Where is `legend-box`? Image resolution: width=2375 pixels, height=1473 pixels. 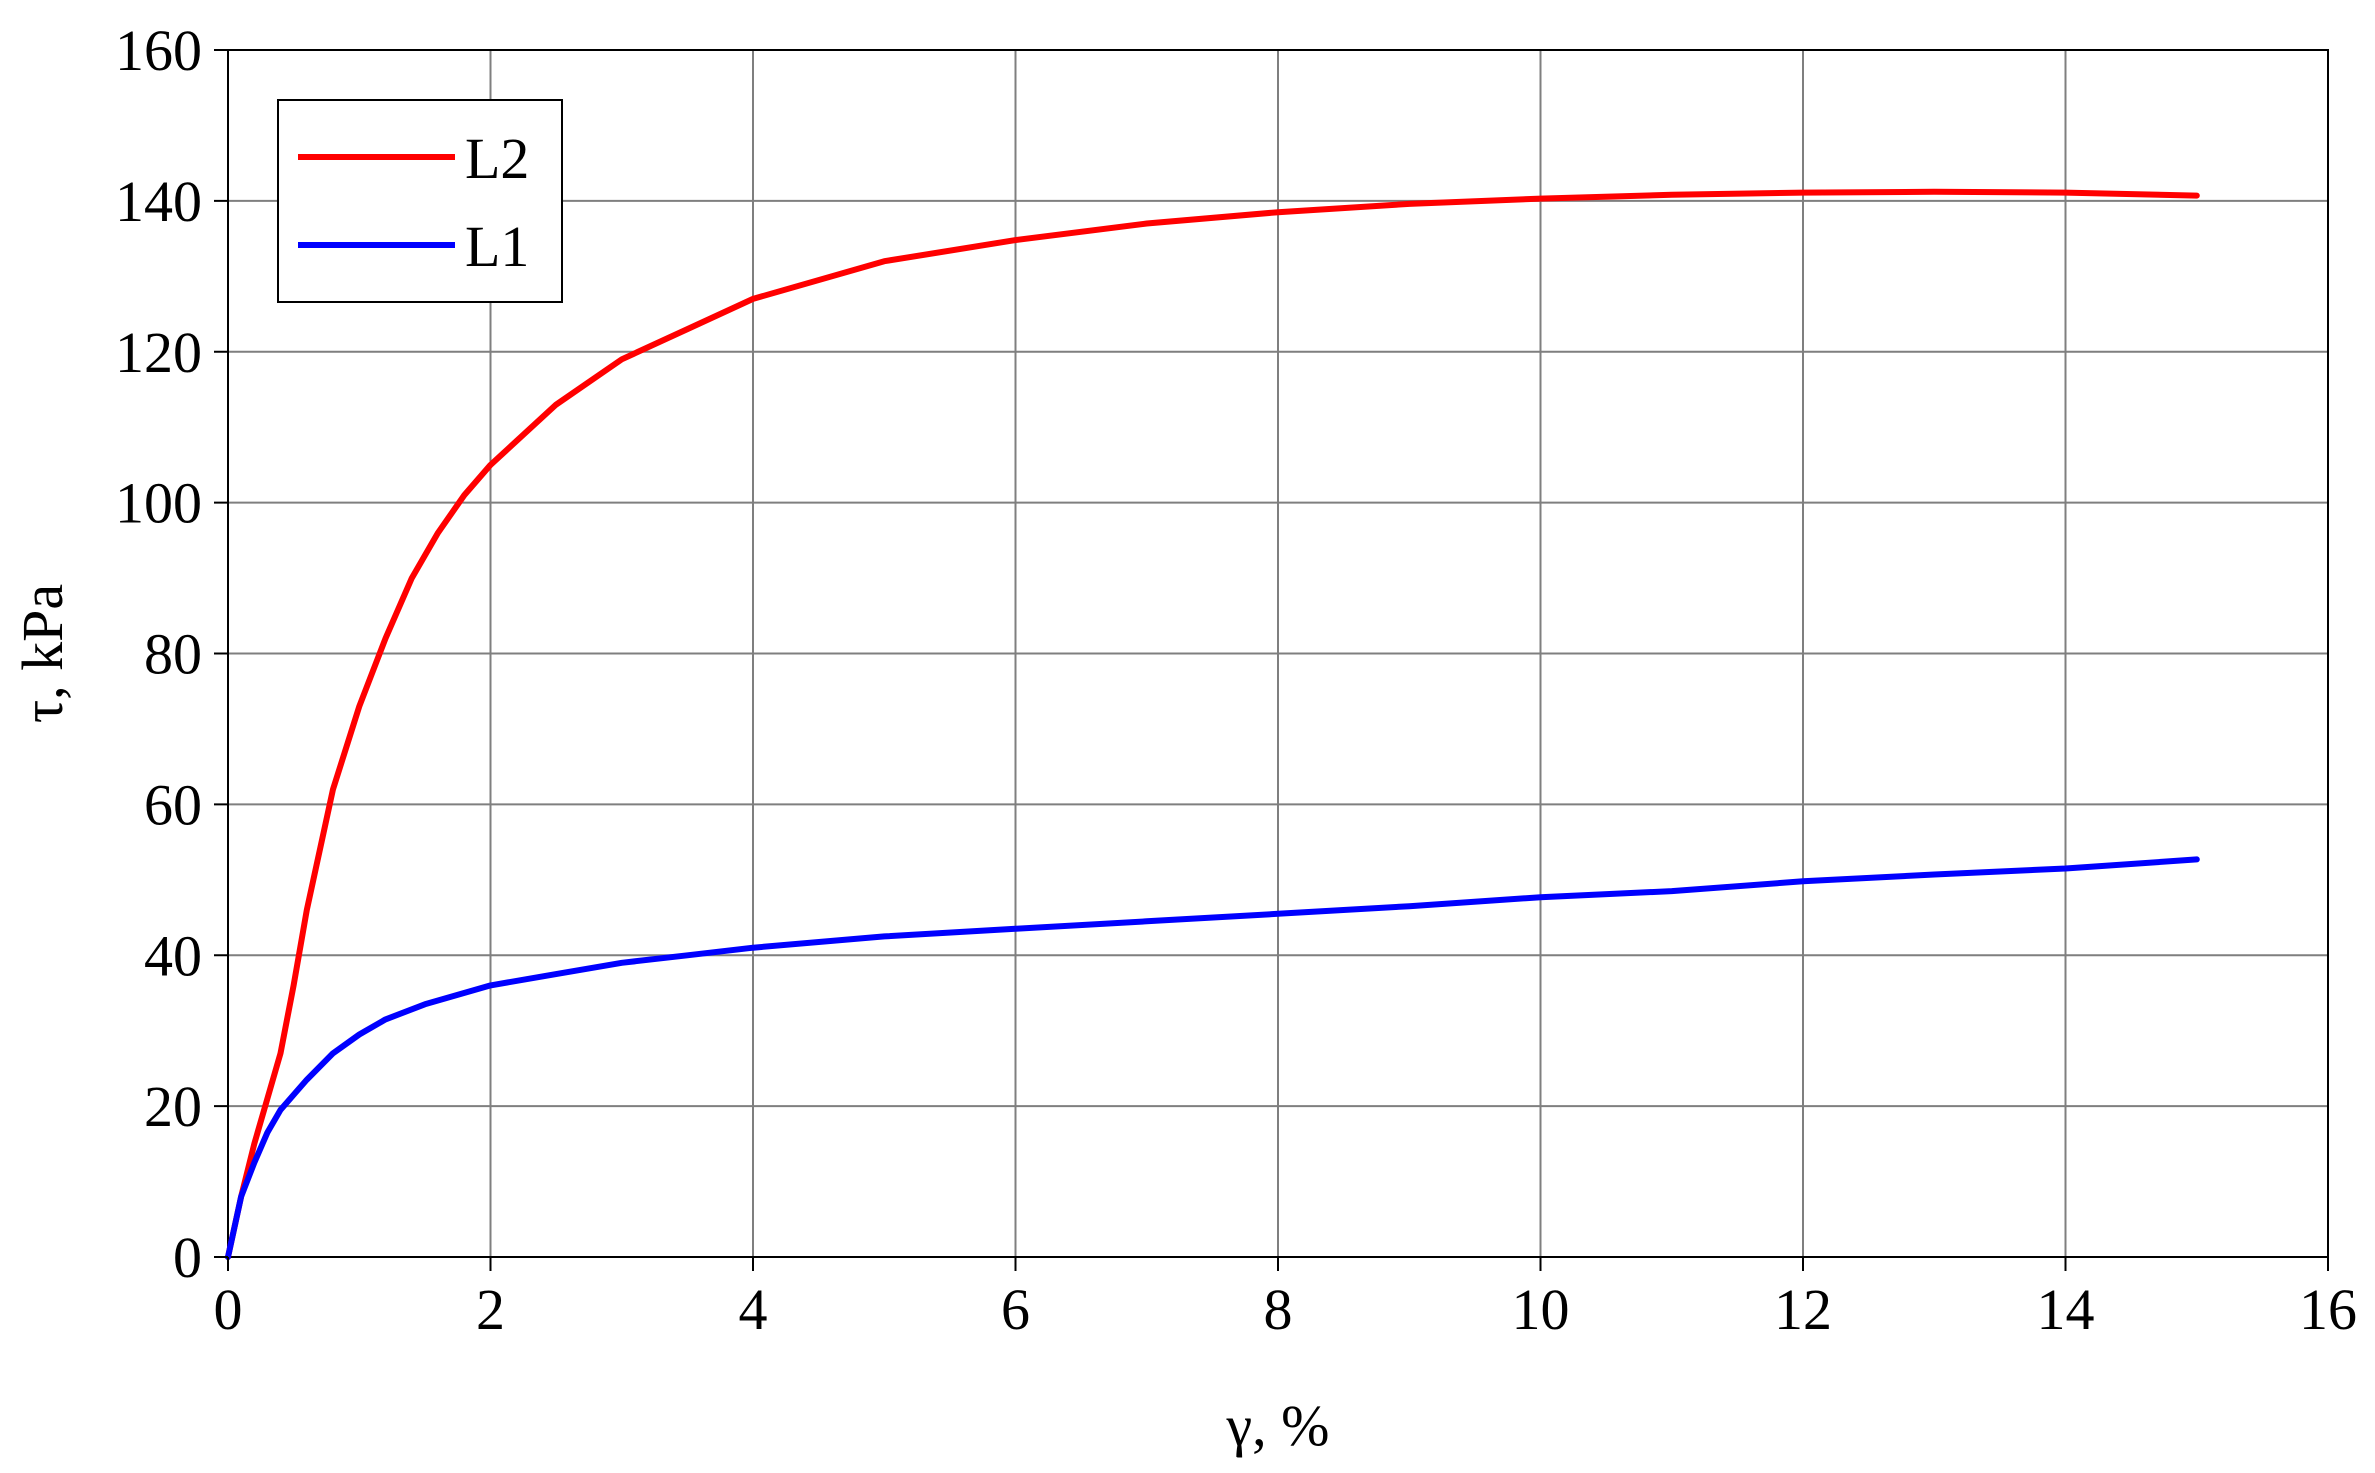
legend-box is located at coordinates (420, 201).